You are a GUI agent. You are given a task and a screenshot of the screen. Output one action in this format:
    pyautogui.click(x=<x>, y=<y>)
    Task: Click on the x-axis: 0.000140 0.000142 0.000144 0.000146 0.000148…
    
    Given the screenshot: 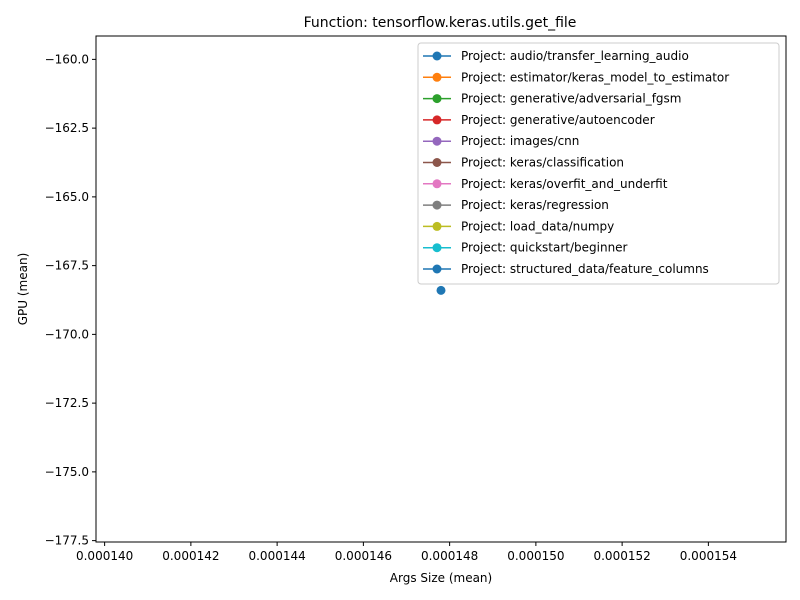 What is the action you would take?
    pyautogui.click(x=406, y=552)
    